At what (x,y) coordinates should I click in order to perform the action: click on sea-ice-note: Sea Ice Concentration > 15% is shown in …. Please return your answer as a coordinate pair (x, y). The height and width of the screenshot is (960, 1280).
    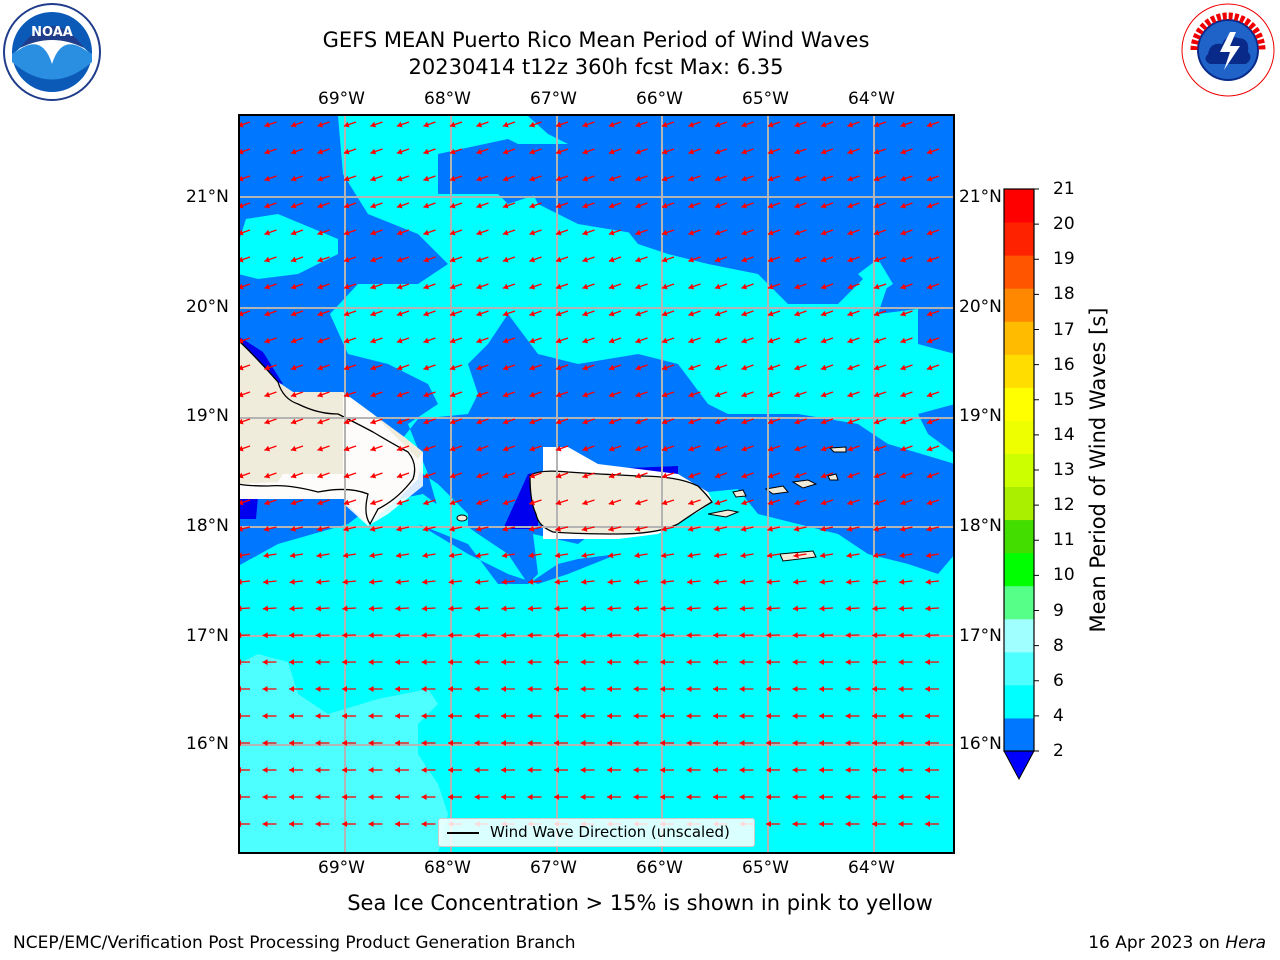
    Looking at the image, I should click on (640, 903).